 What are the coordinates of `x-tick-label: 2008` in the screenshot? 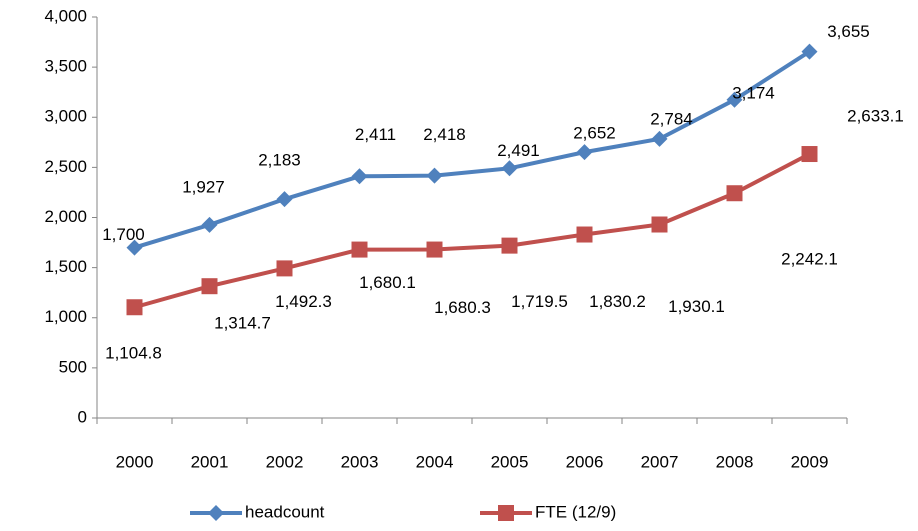 It's located at (735, 461).